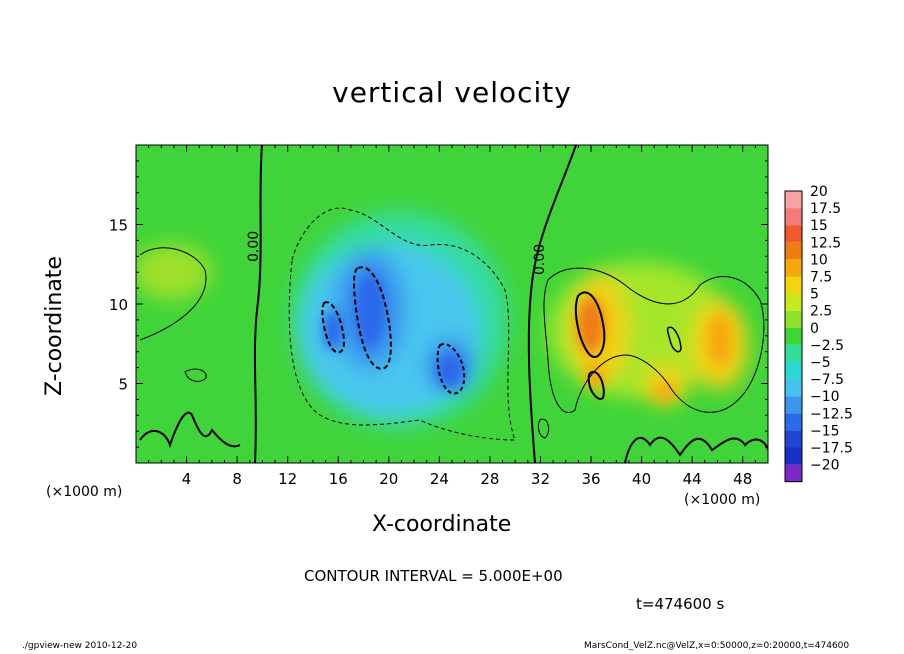  Describe the element at coordinates (680, 604) in the screenshot. I see `time-label: t=474600 s` at that location.